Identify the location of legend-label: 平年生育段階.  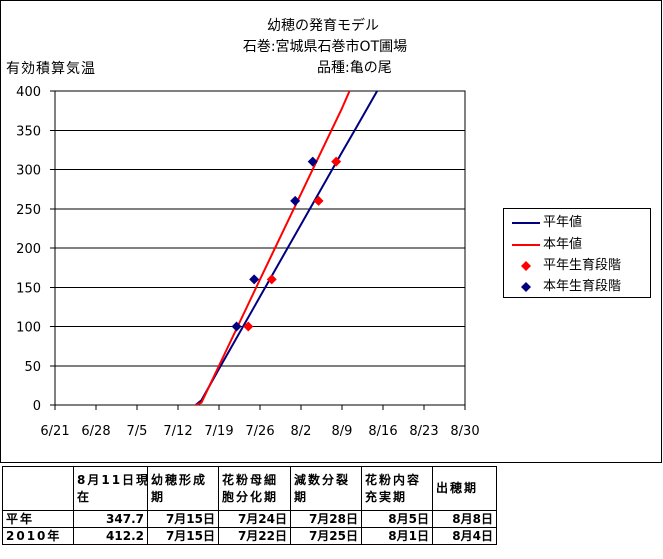
(582, 265).